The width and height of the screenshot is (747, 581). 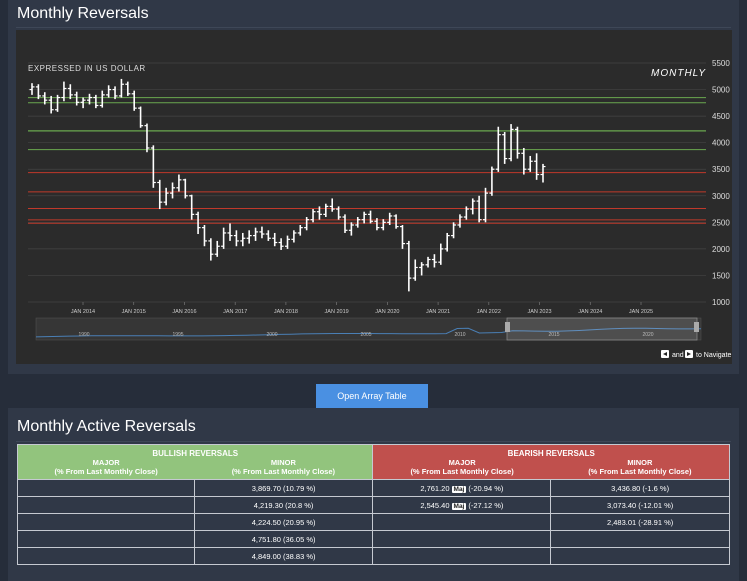 What do you see at coordinates (721, 90) in the screenshot?
I see `y-tick-label: 5000` at bounding box center [721, 90].